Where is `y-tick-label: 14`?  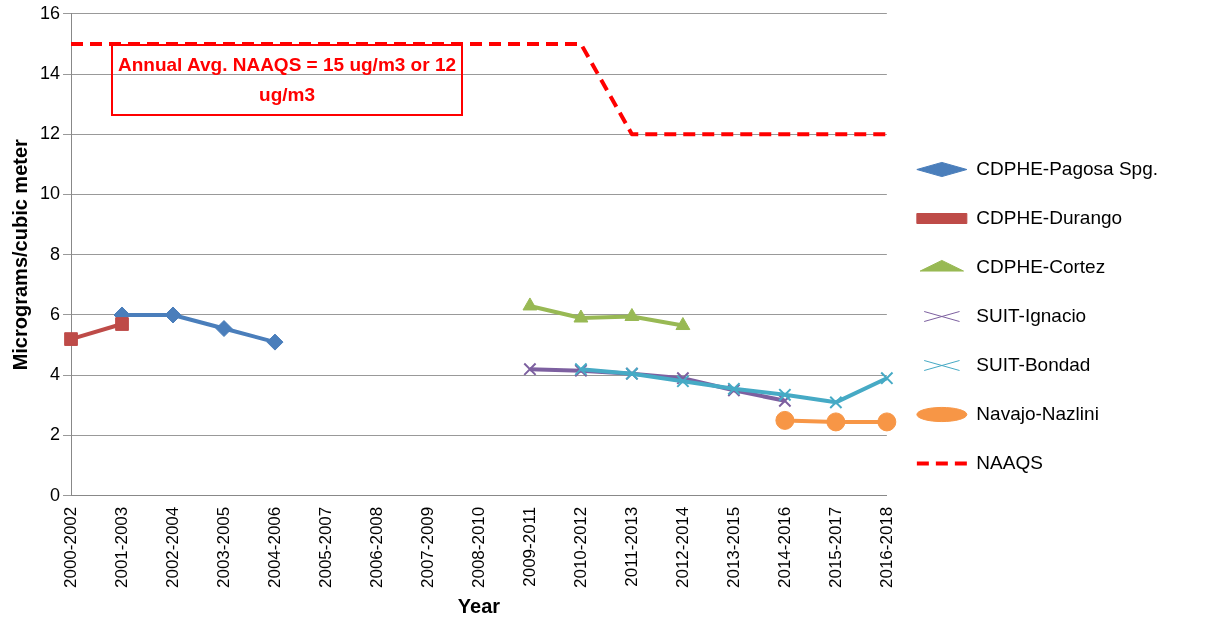 y-tick-label: 14 is located at coordinates (50, 73).